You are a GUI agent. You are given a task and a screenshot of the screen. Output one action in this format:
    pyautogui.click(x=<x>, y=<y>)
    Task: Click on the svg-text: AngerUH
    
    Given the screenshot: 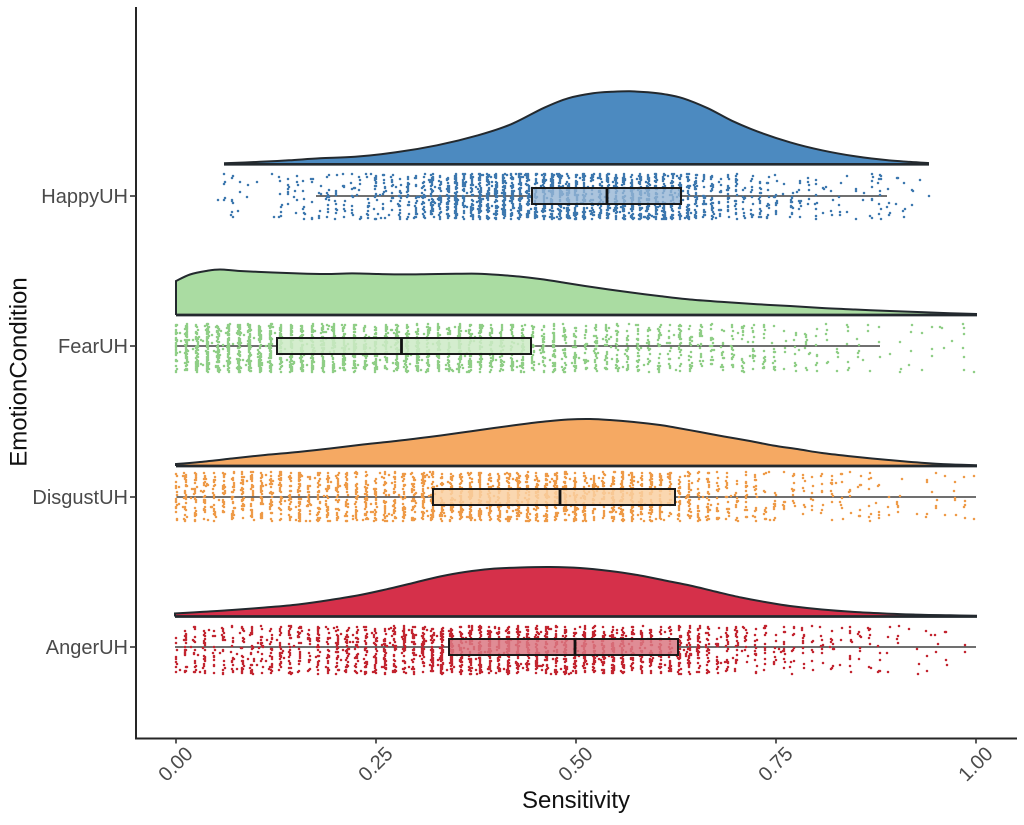 What is the action you would take?
    pyautogui.click(x=87, y=648)
    